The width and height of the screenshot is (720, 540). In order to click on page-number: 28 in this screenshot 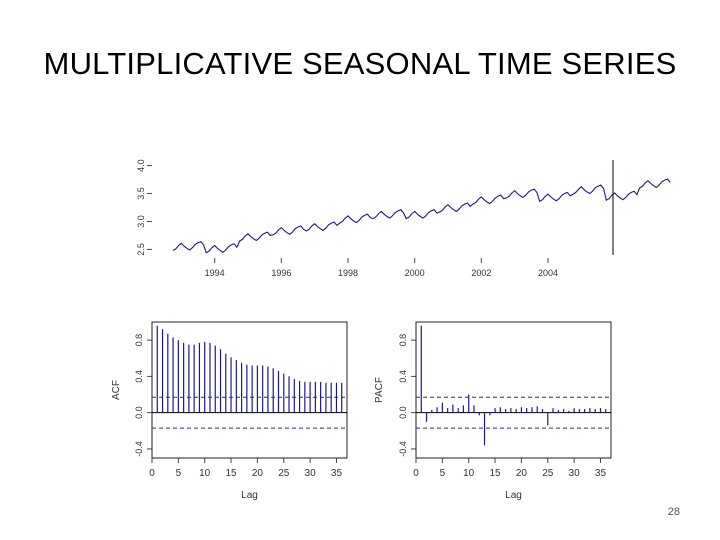, I will do `click(673, 512)`.